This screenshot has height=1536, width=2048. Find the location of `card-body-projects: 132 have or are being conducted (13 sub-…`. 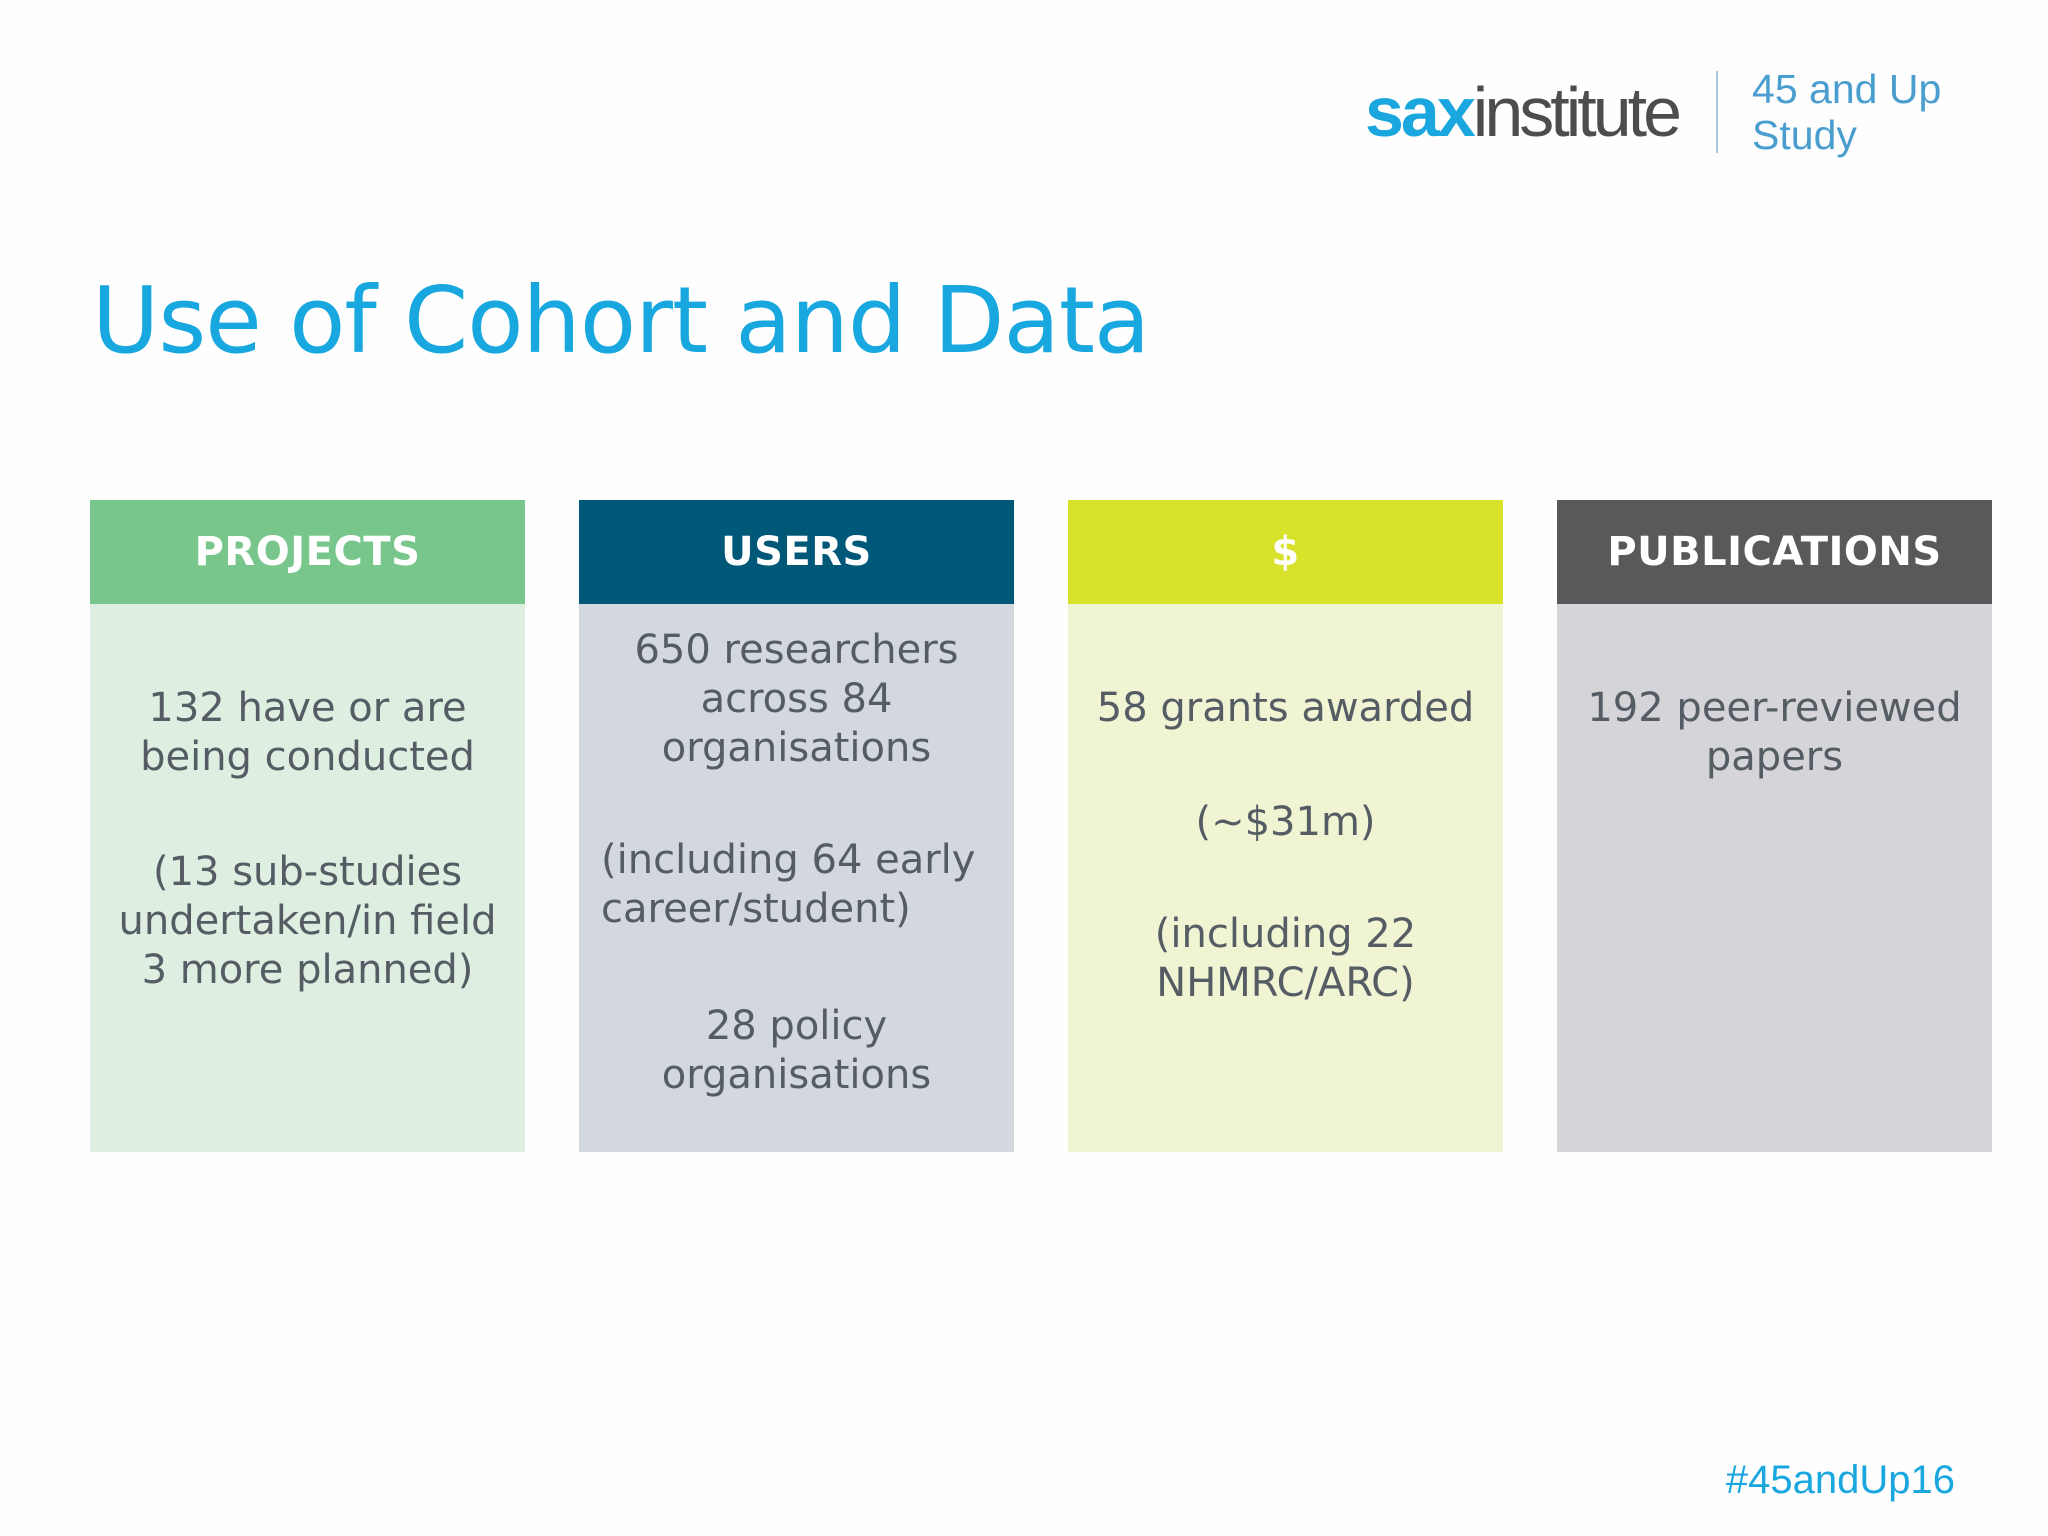

card-body-projects: 132 have or are being conducted (13 sub-… is located at coordinates (307, 878).